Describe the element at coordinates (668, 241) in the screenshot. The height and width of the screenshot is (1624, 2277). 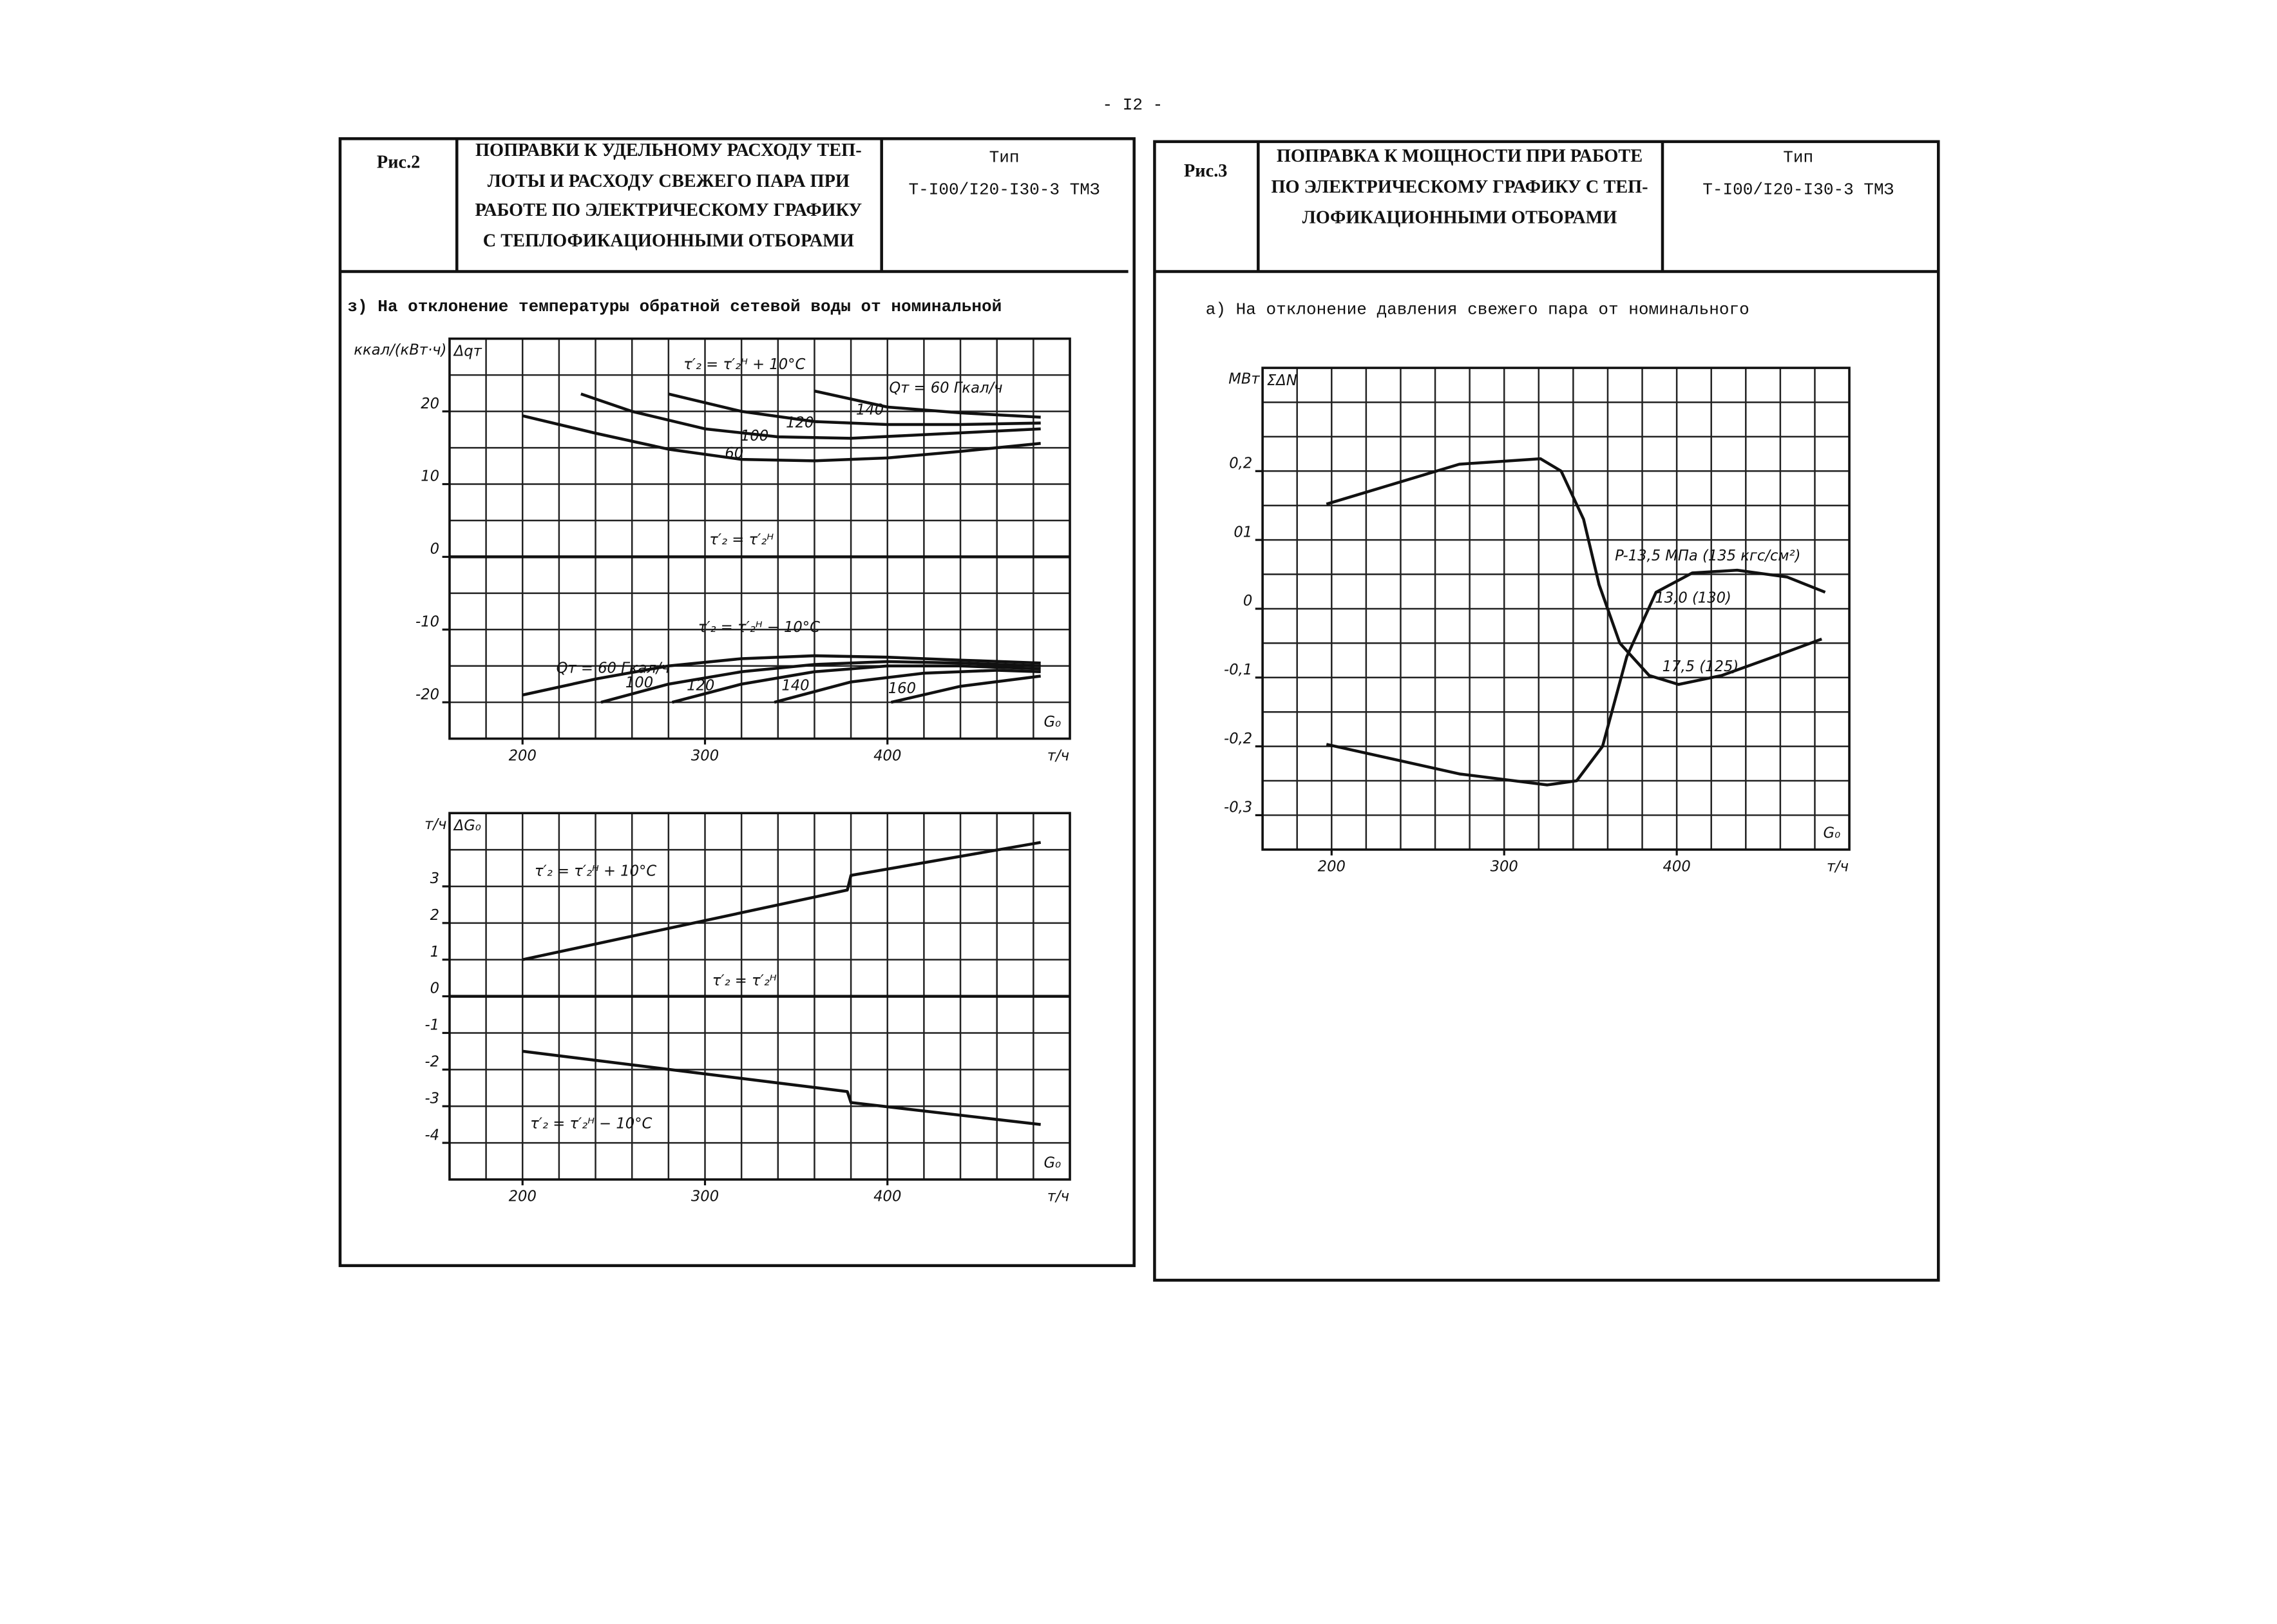
I see `figure-title: С ТЕПЛОФИКАЦИОННЫМИ ОТБОРАМИ` at that location.